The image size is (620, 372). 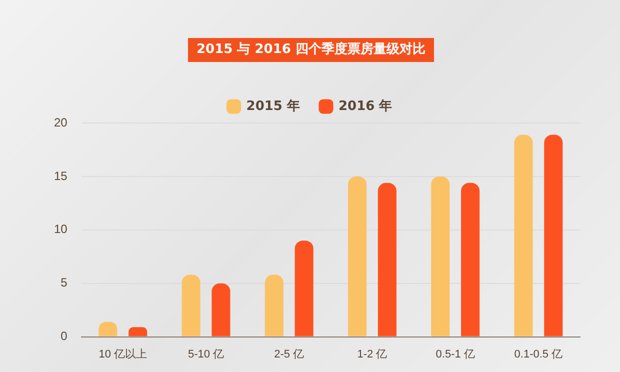 What do you see at coordinates (273, 106) in the screenshot?
I see `legend-label: 2015 年` at bounding box center [273, 106].